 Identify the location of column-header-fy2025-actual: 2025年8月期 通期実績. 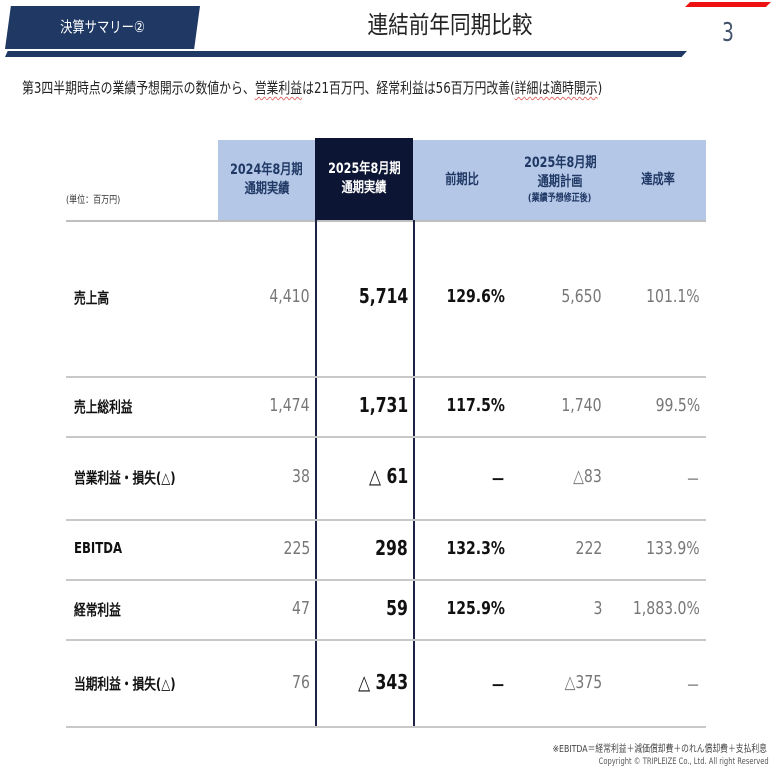
(364, 179).